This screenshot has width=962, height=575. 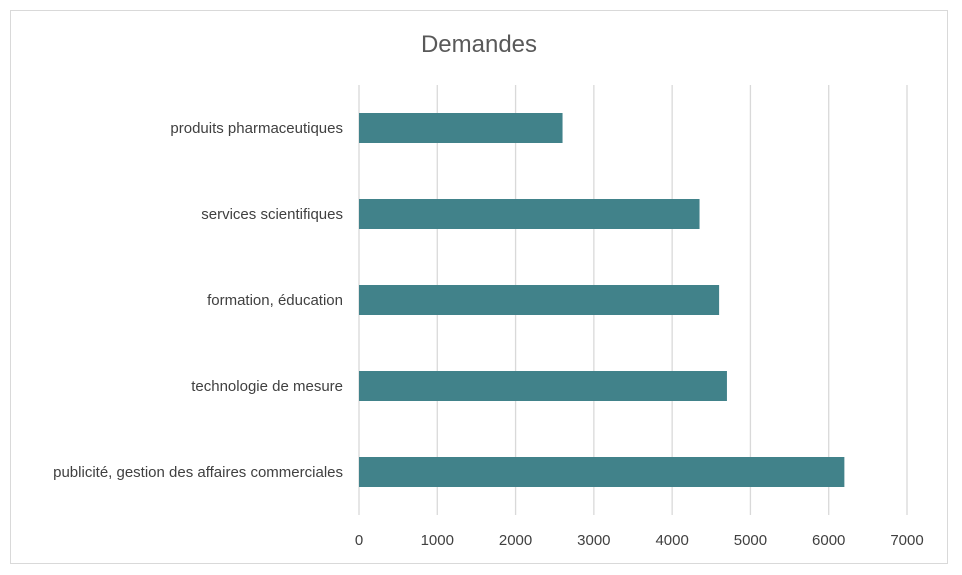 What do you see at coordinates (275, 300) in the screenshot?
I see `category-label: formation, éducation` at bounding box center [275, 300].